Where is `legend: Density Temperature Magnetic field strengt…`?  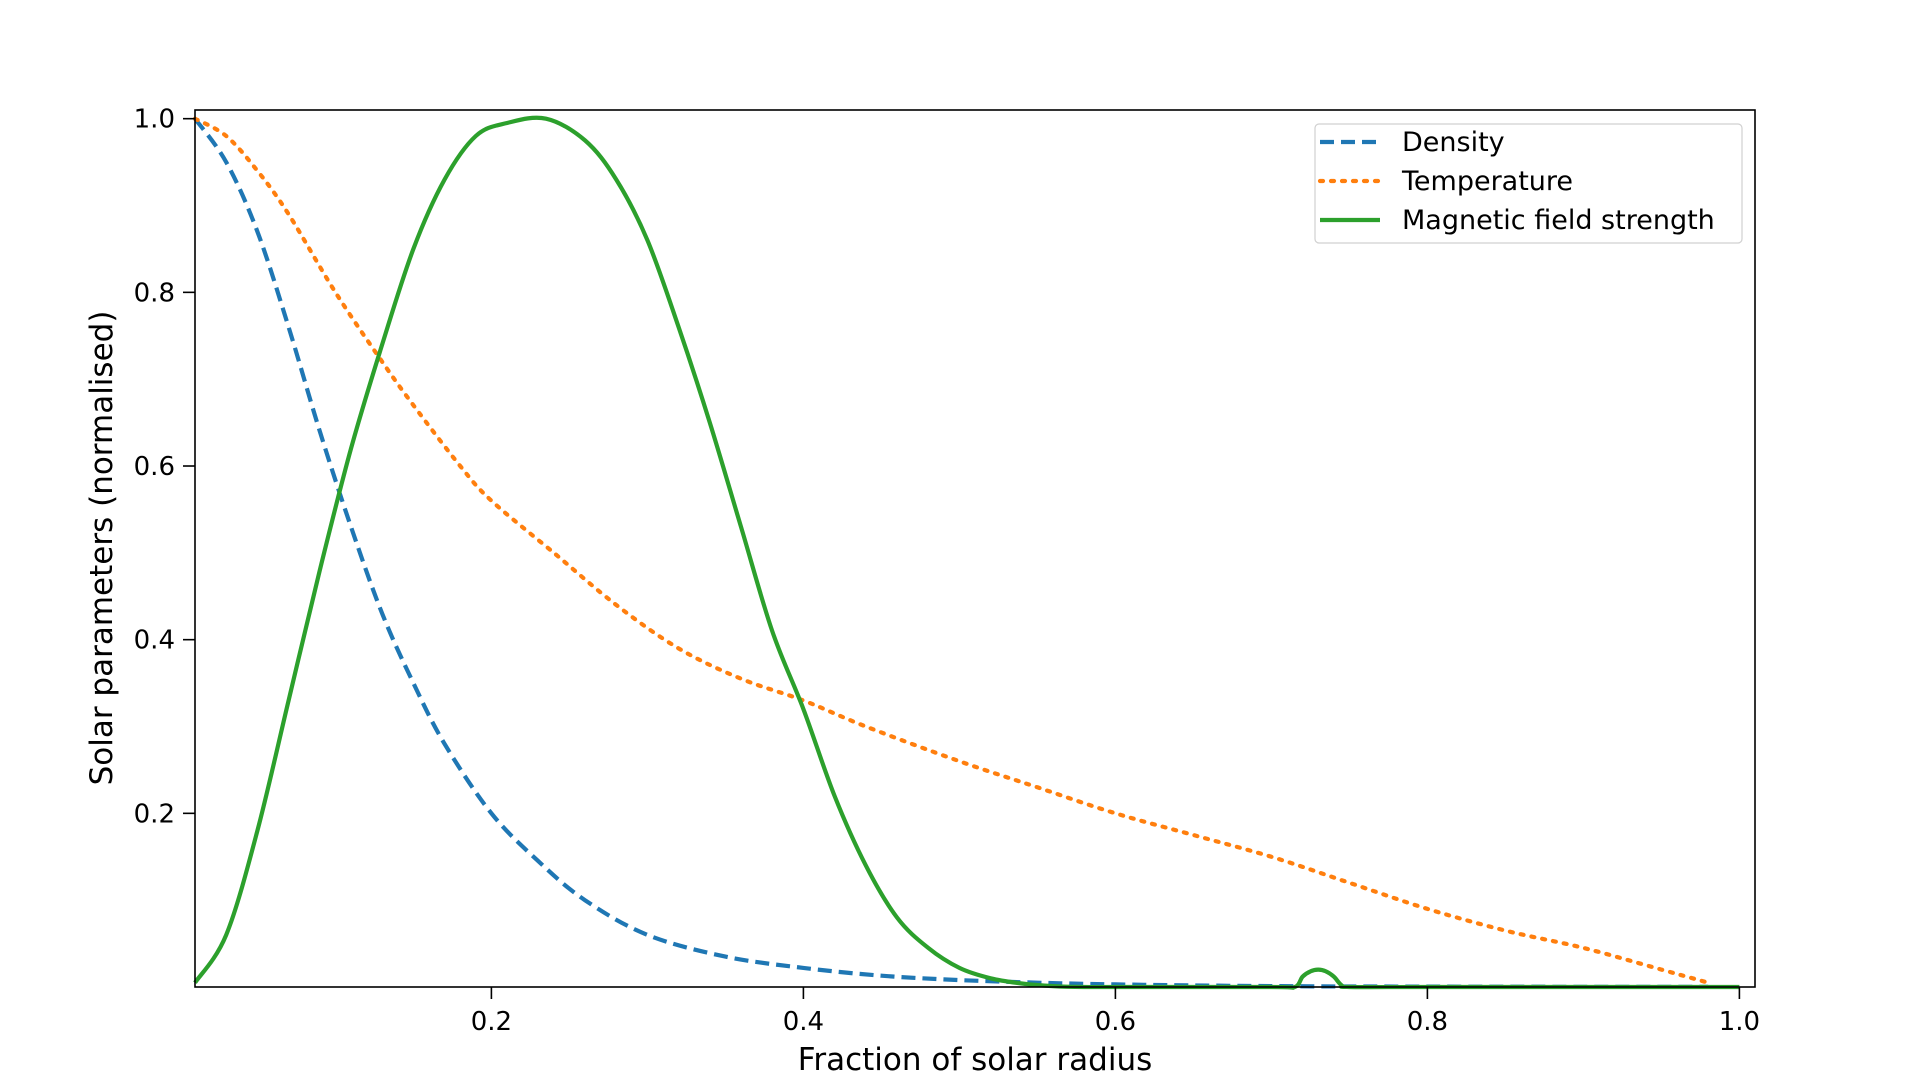
legend: Density Temperature Magnetic field strengt… is located at coordinates (1528, 183).